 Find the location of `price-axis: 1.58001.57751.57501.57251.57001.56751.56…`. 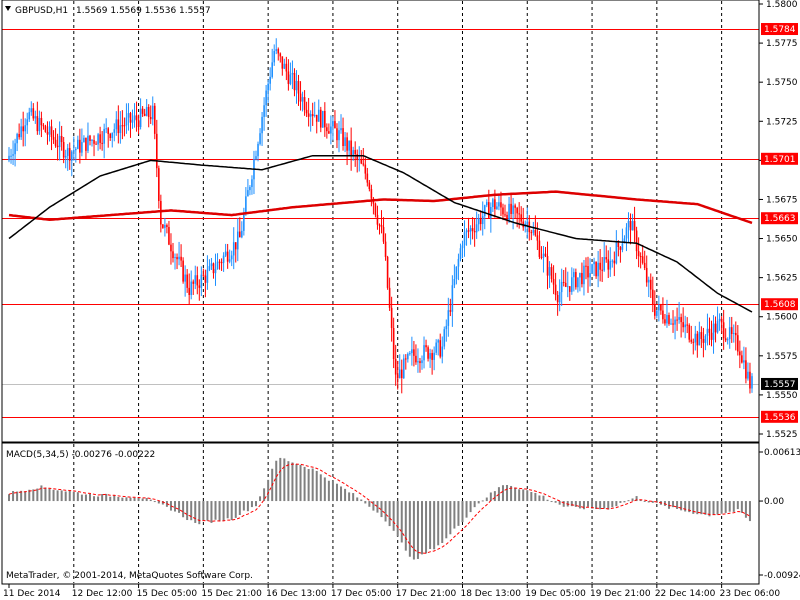

price-axis: 1.58001.57751.57501.57251.57001.56751.56… is located at coordinates (779, 290).